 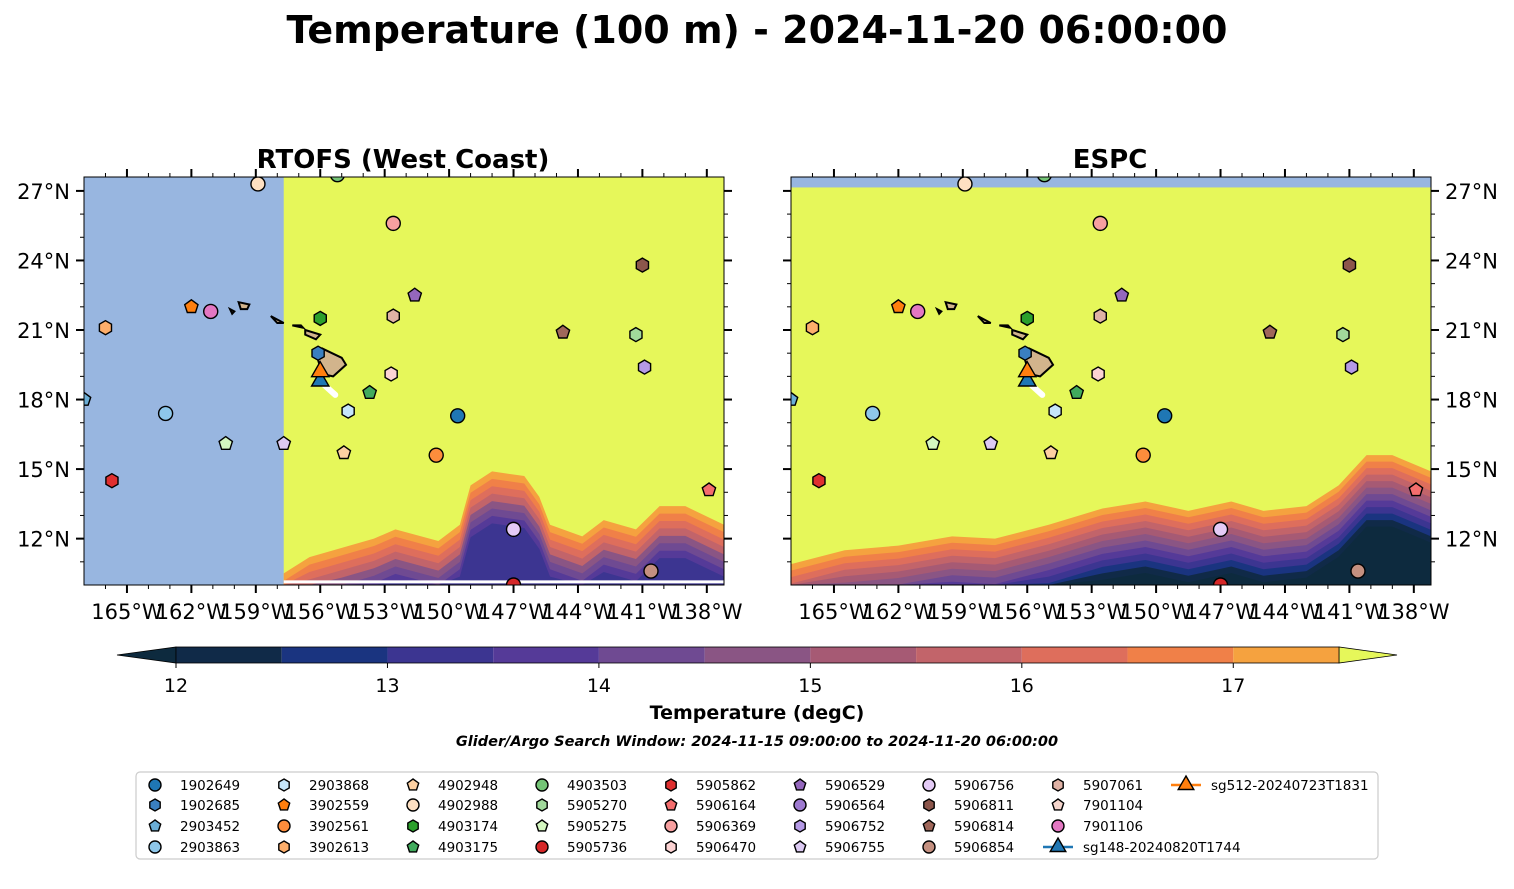 I want to click on model-domain-mask, so click(x=184, y=381).